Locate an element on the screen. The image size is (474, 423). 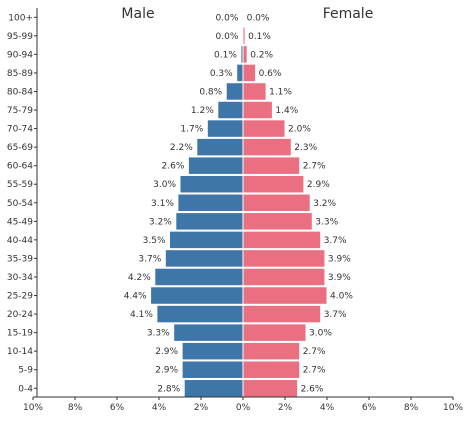
female-value-label: 4.0% is located at coordinates (341, 297).